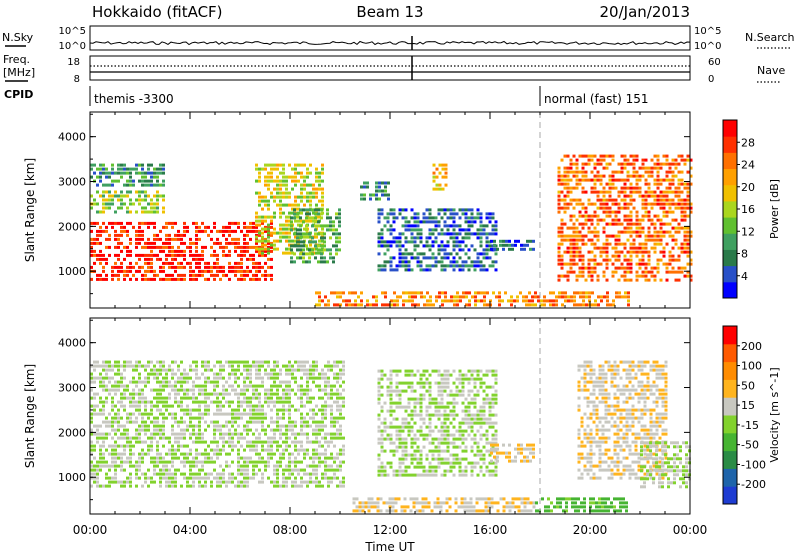 The width and height of the screenshot is (800, 554). I want to click on freq-tick-bottom: 8, so click(77, 79).